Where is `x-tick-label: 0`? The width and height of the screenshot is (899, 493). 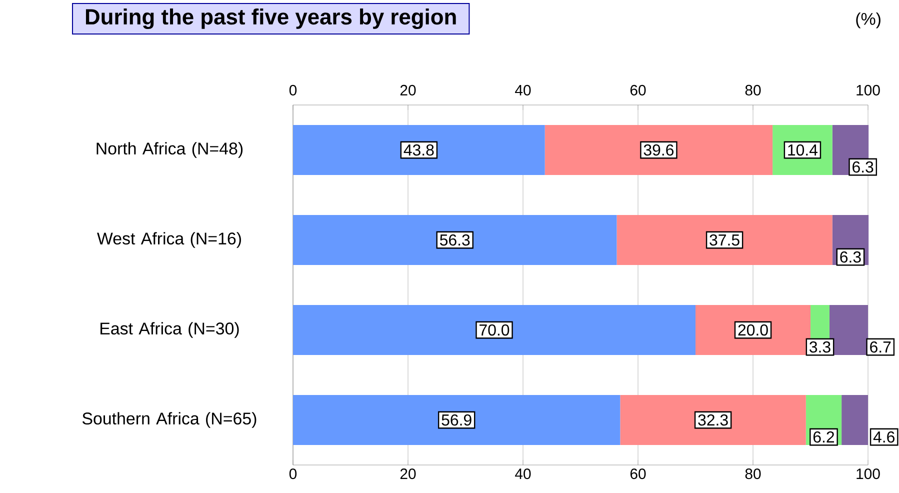 x-tick-label: 0 is located at coordinates (293, 474).